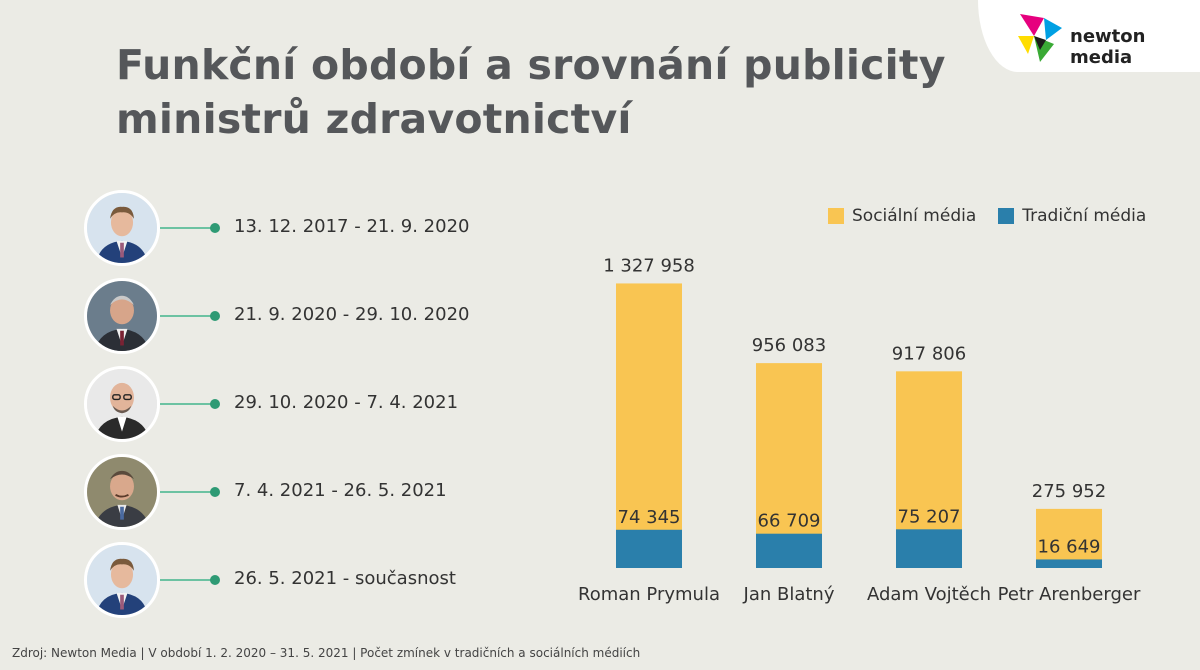 Image resolution: width=1200 pixels, height=670 pixels. What do you see at coordinates (374, 119) in the screenshot?
I see `title-line-2: ministrů zdravotnictví` at bounding box center [374, 119].